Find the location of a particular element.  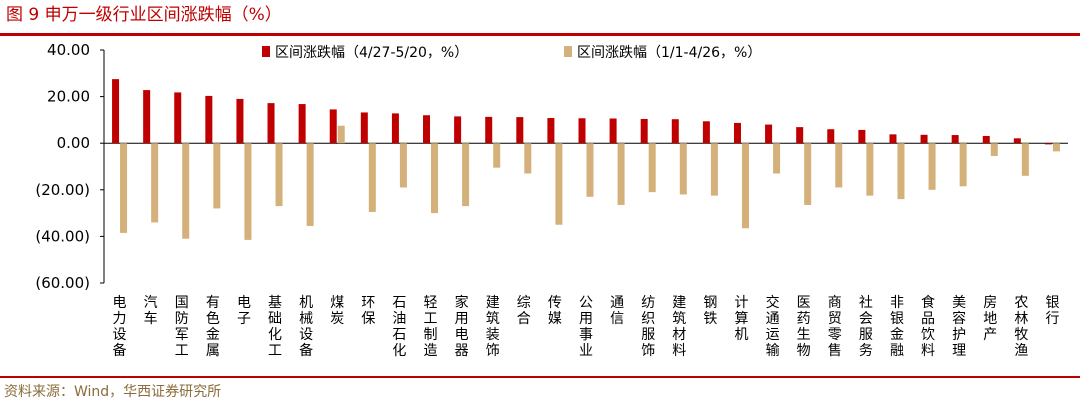

x-category-char: 传 is located at coordinates (555, 303).